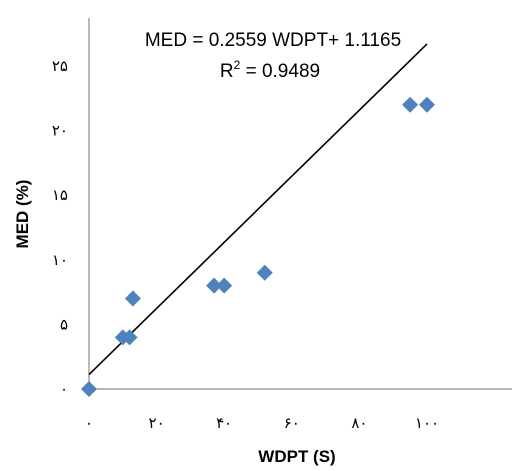 This screenshot has height=471, width=527. Describe the element at coordinates (280, 71) in the screenshot. I see `r-squared-value: = 0.9489` at that location.